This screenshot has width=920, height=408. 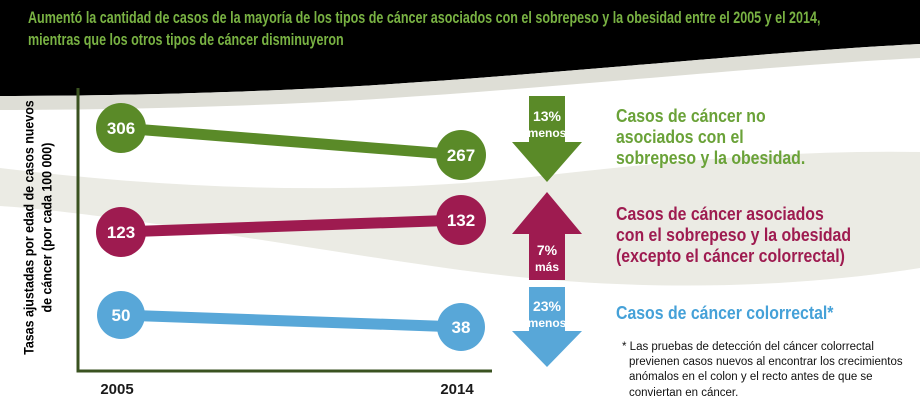 I want to click on label-blue: Casos de cáncer colorrectal*, so click(x=724, y=313).